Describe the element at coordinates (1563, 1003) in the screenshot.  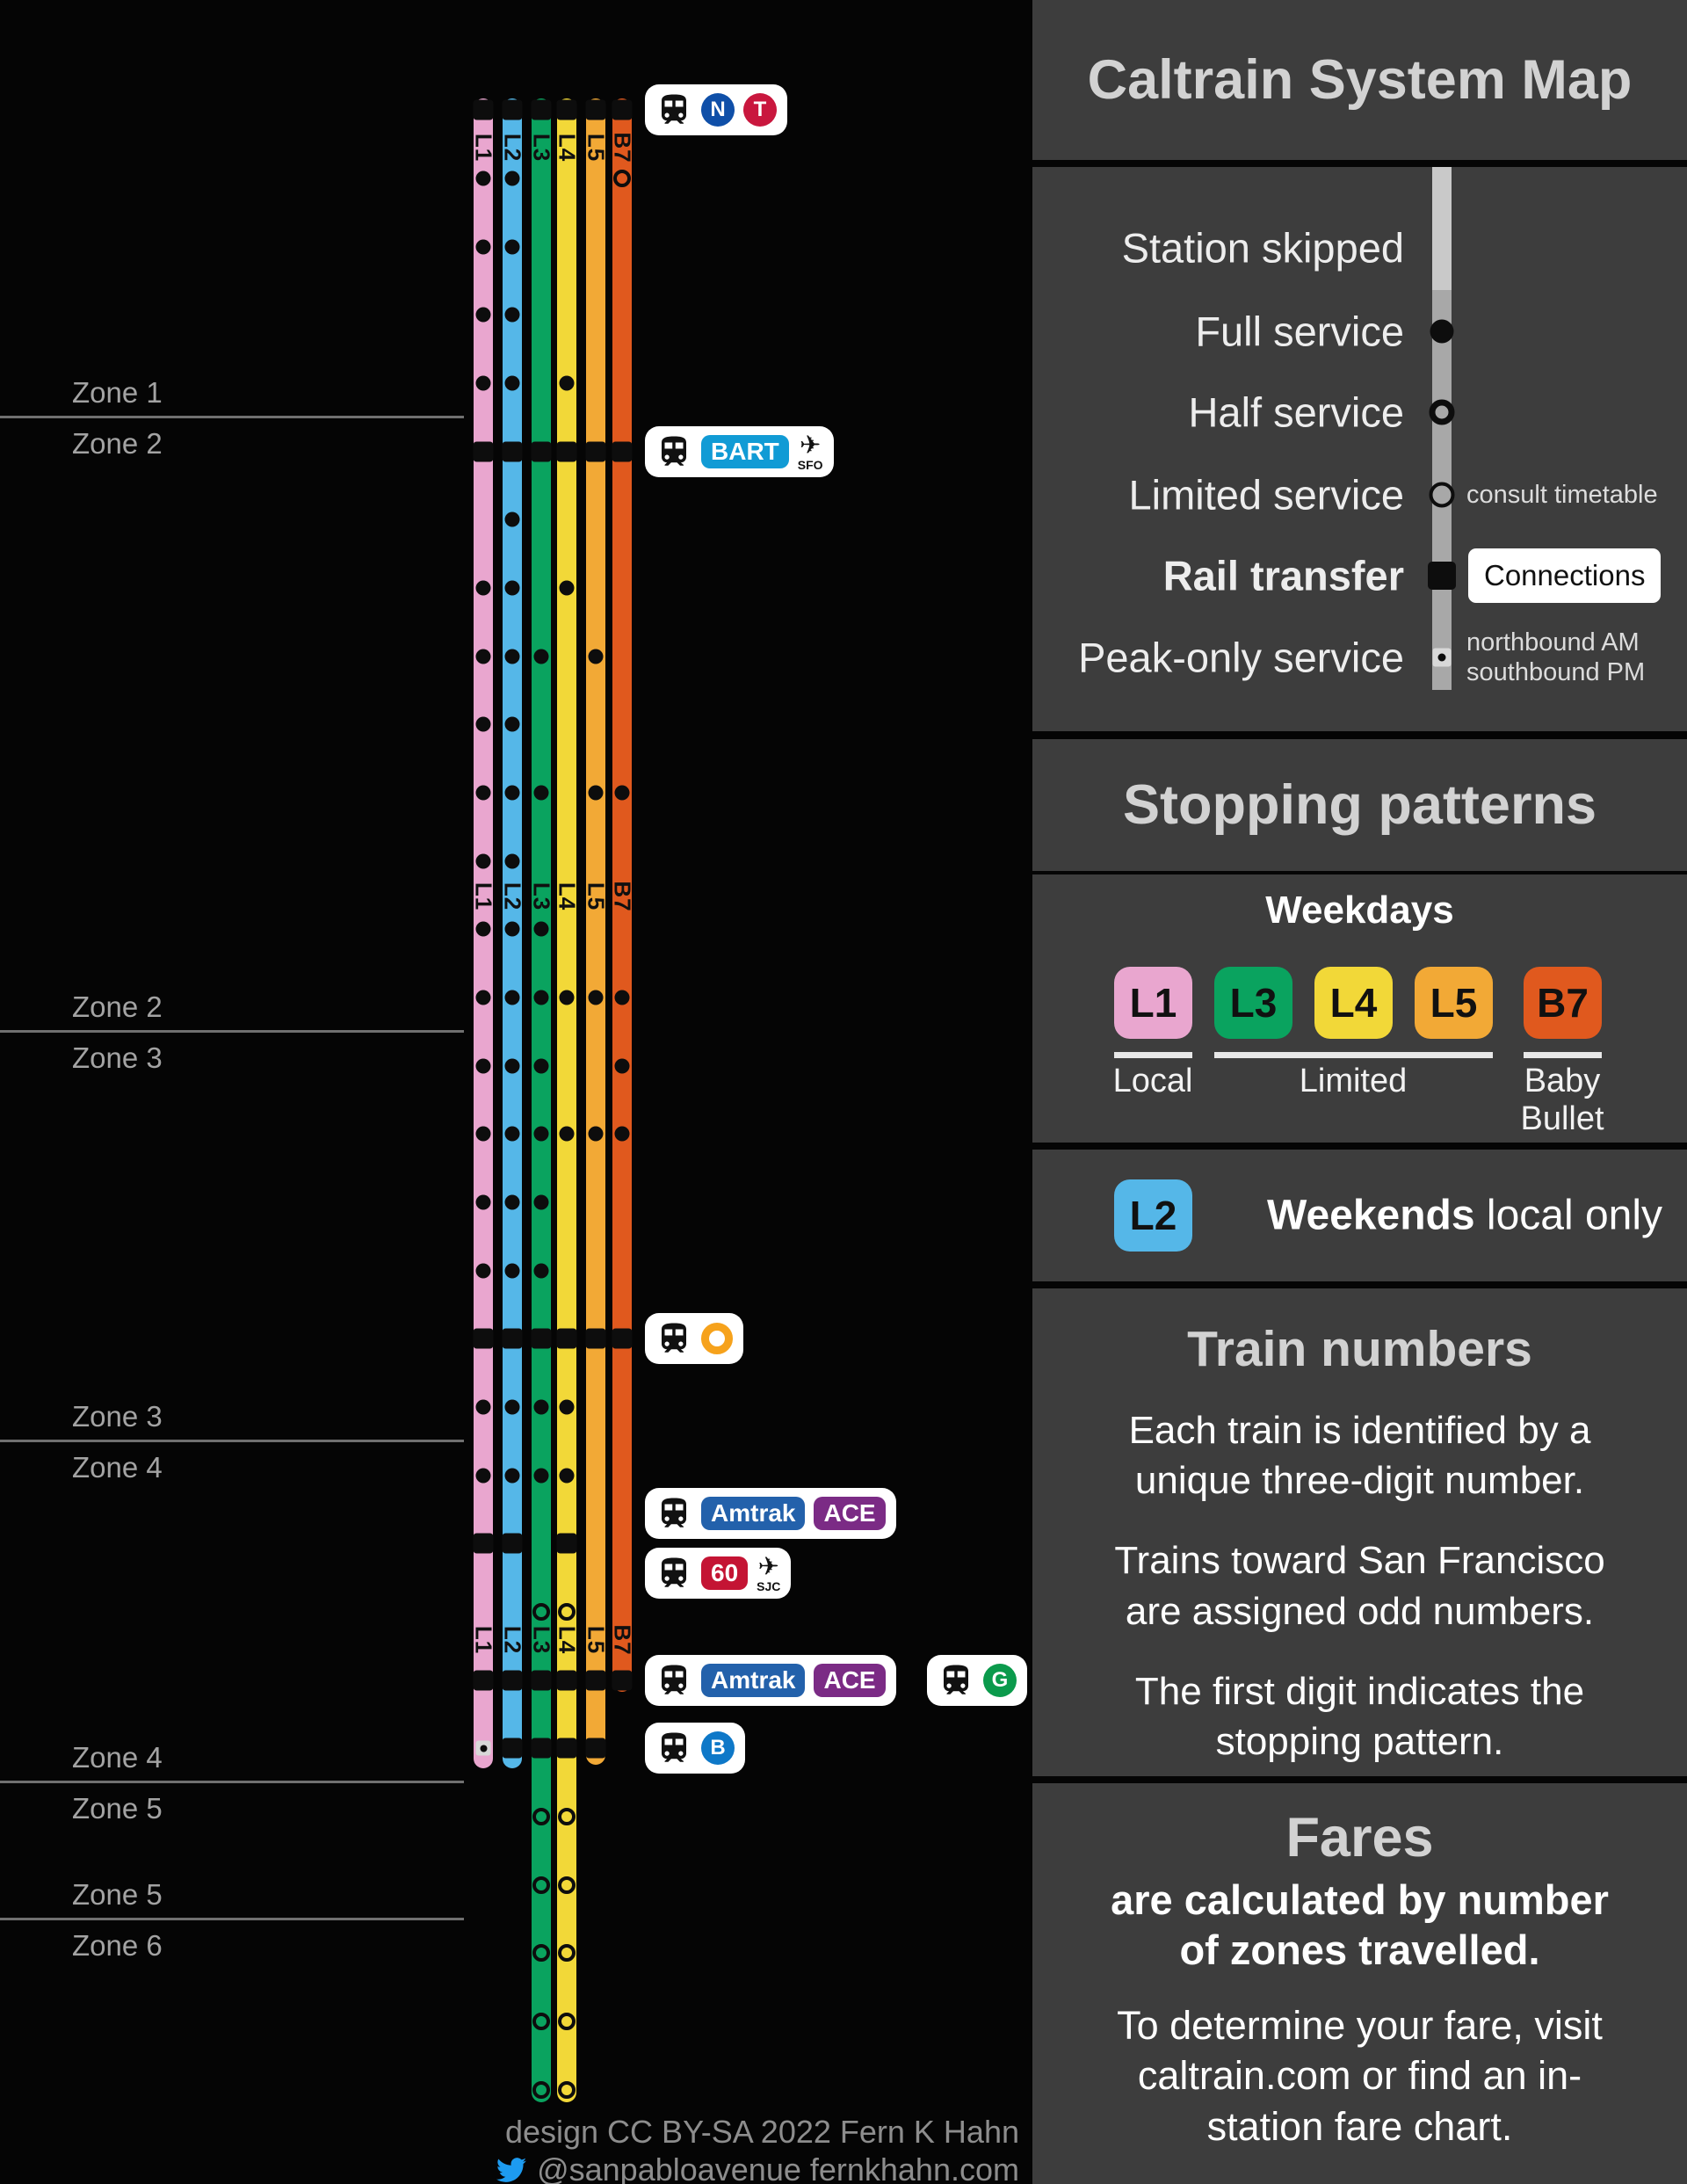
I see `pattern-badge-b7: B7` at that location.